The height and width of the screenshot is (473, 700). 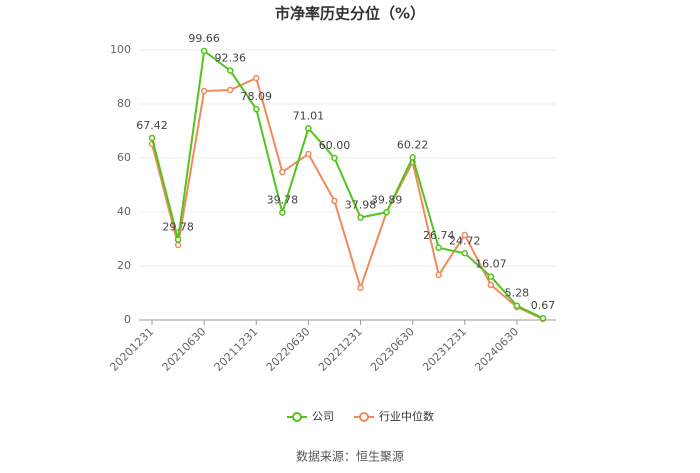 What do you see at coordinates (288, 349) in the screenshot?
I see `x-tick-label: 20220630` at bounding box center [288, 349].